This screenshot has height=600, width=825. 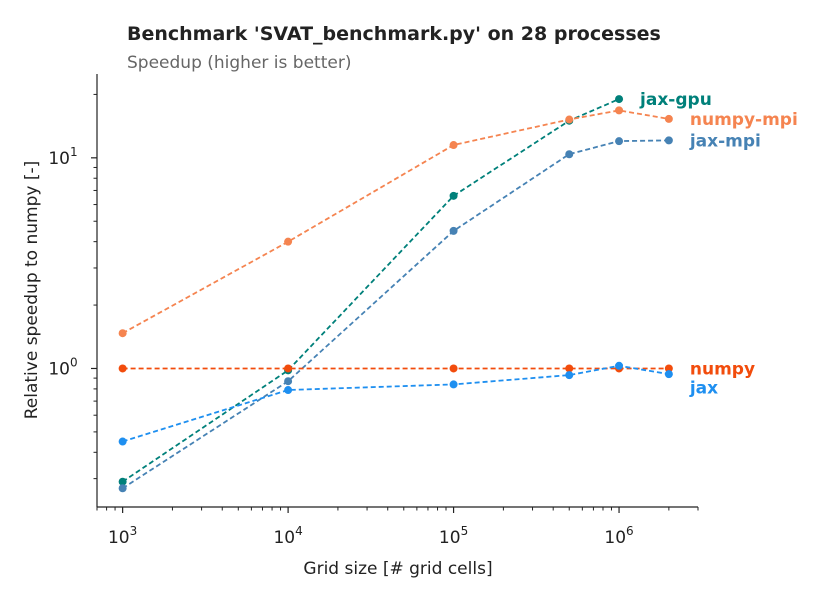 What do you see at coordinates (122, 536) in the screenshot?
I see `x-tick-label: 10³` at bounding box center [122, 536].